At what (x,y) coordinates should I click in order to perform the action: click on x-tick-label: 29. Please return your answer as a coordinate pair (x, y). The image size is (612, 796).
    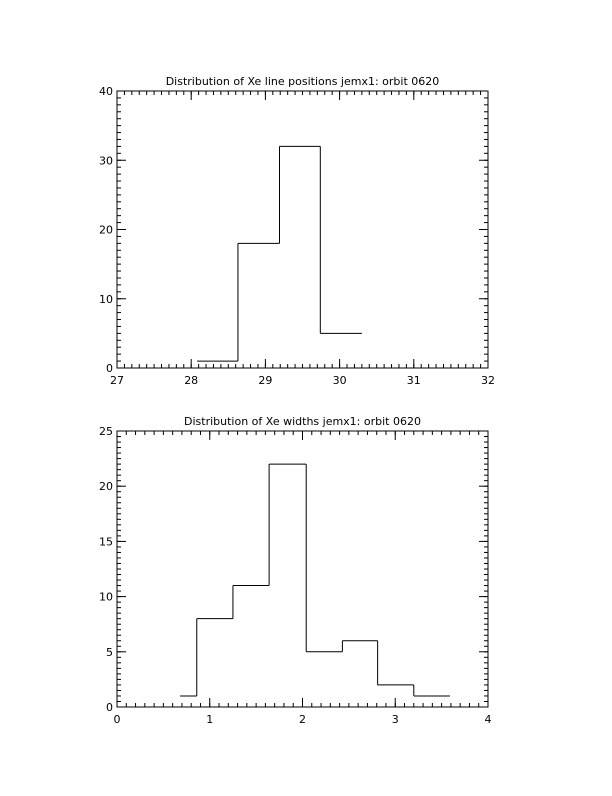
    Looking at the image, I should click on (265, 380).